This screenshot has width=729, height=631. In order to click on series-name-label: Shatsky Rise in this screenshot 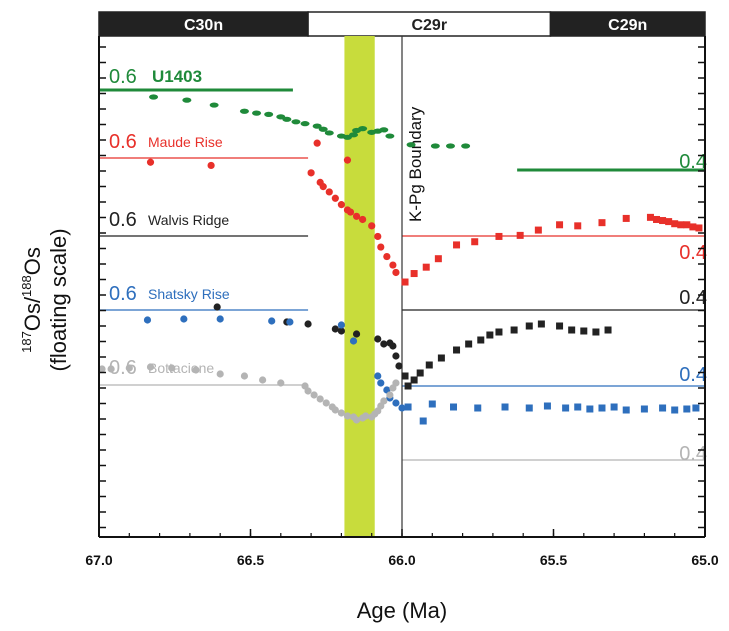, I will do `click(189, 294)`.